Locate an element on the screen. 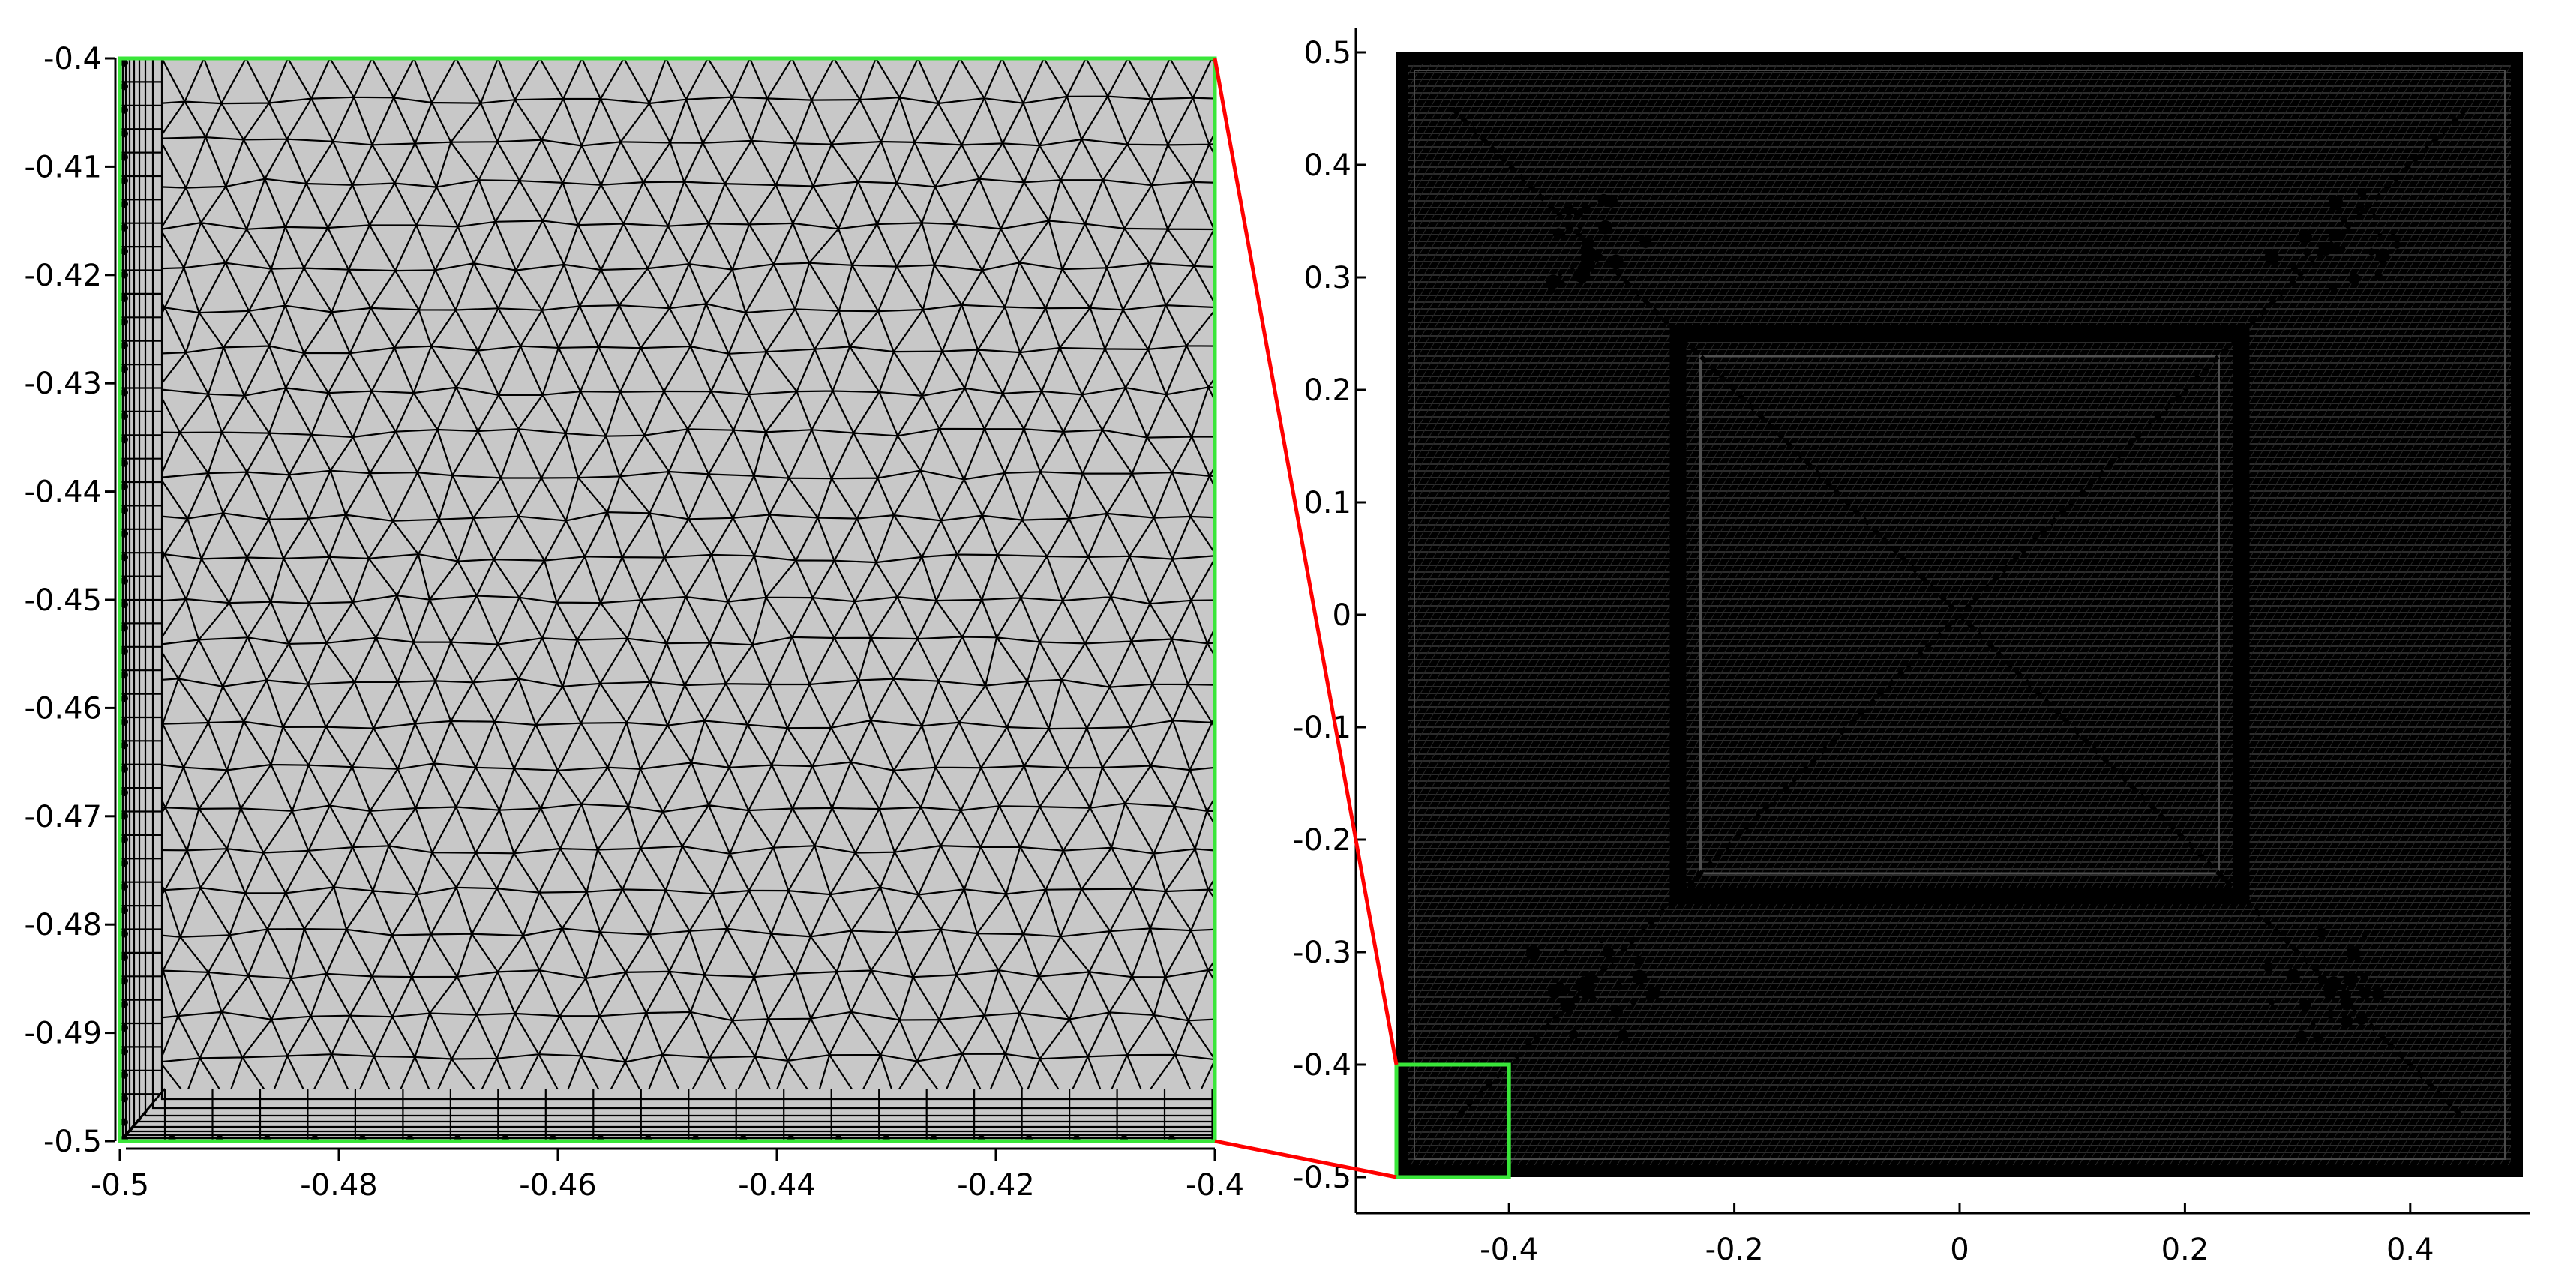 This screenshot has height=1270, width=2576. x-tick-label: -0.4 is located at coordinates (1509, 1250).